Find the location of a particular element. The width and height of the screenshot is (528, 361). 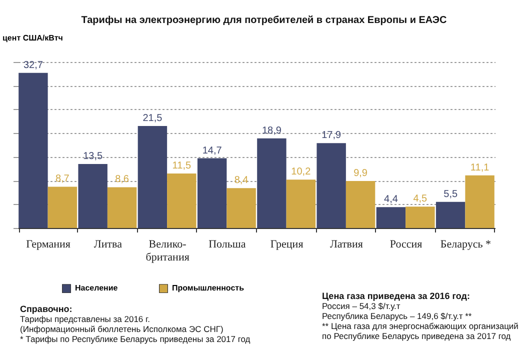

x-tick-label: Беларусь * is located at coordinates (465, 244).